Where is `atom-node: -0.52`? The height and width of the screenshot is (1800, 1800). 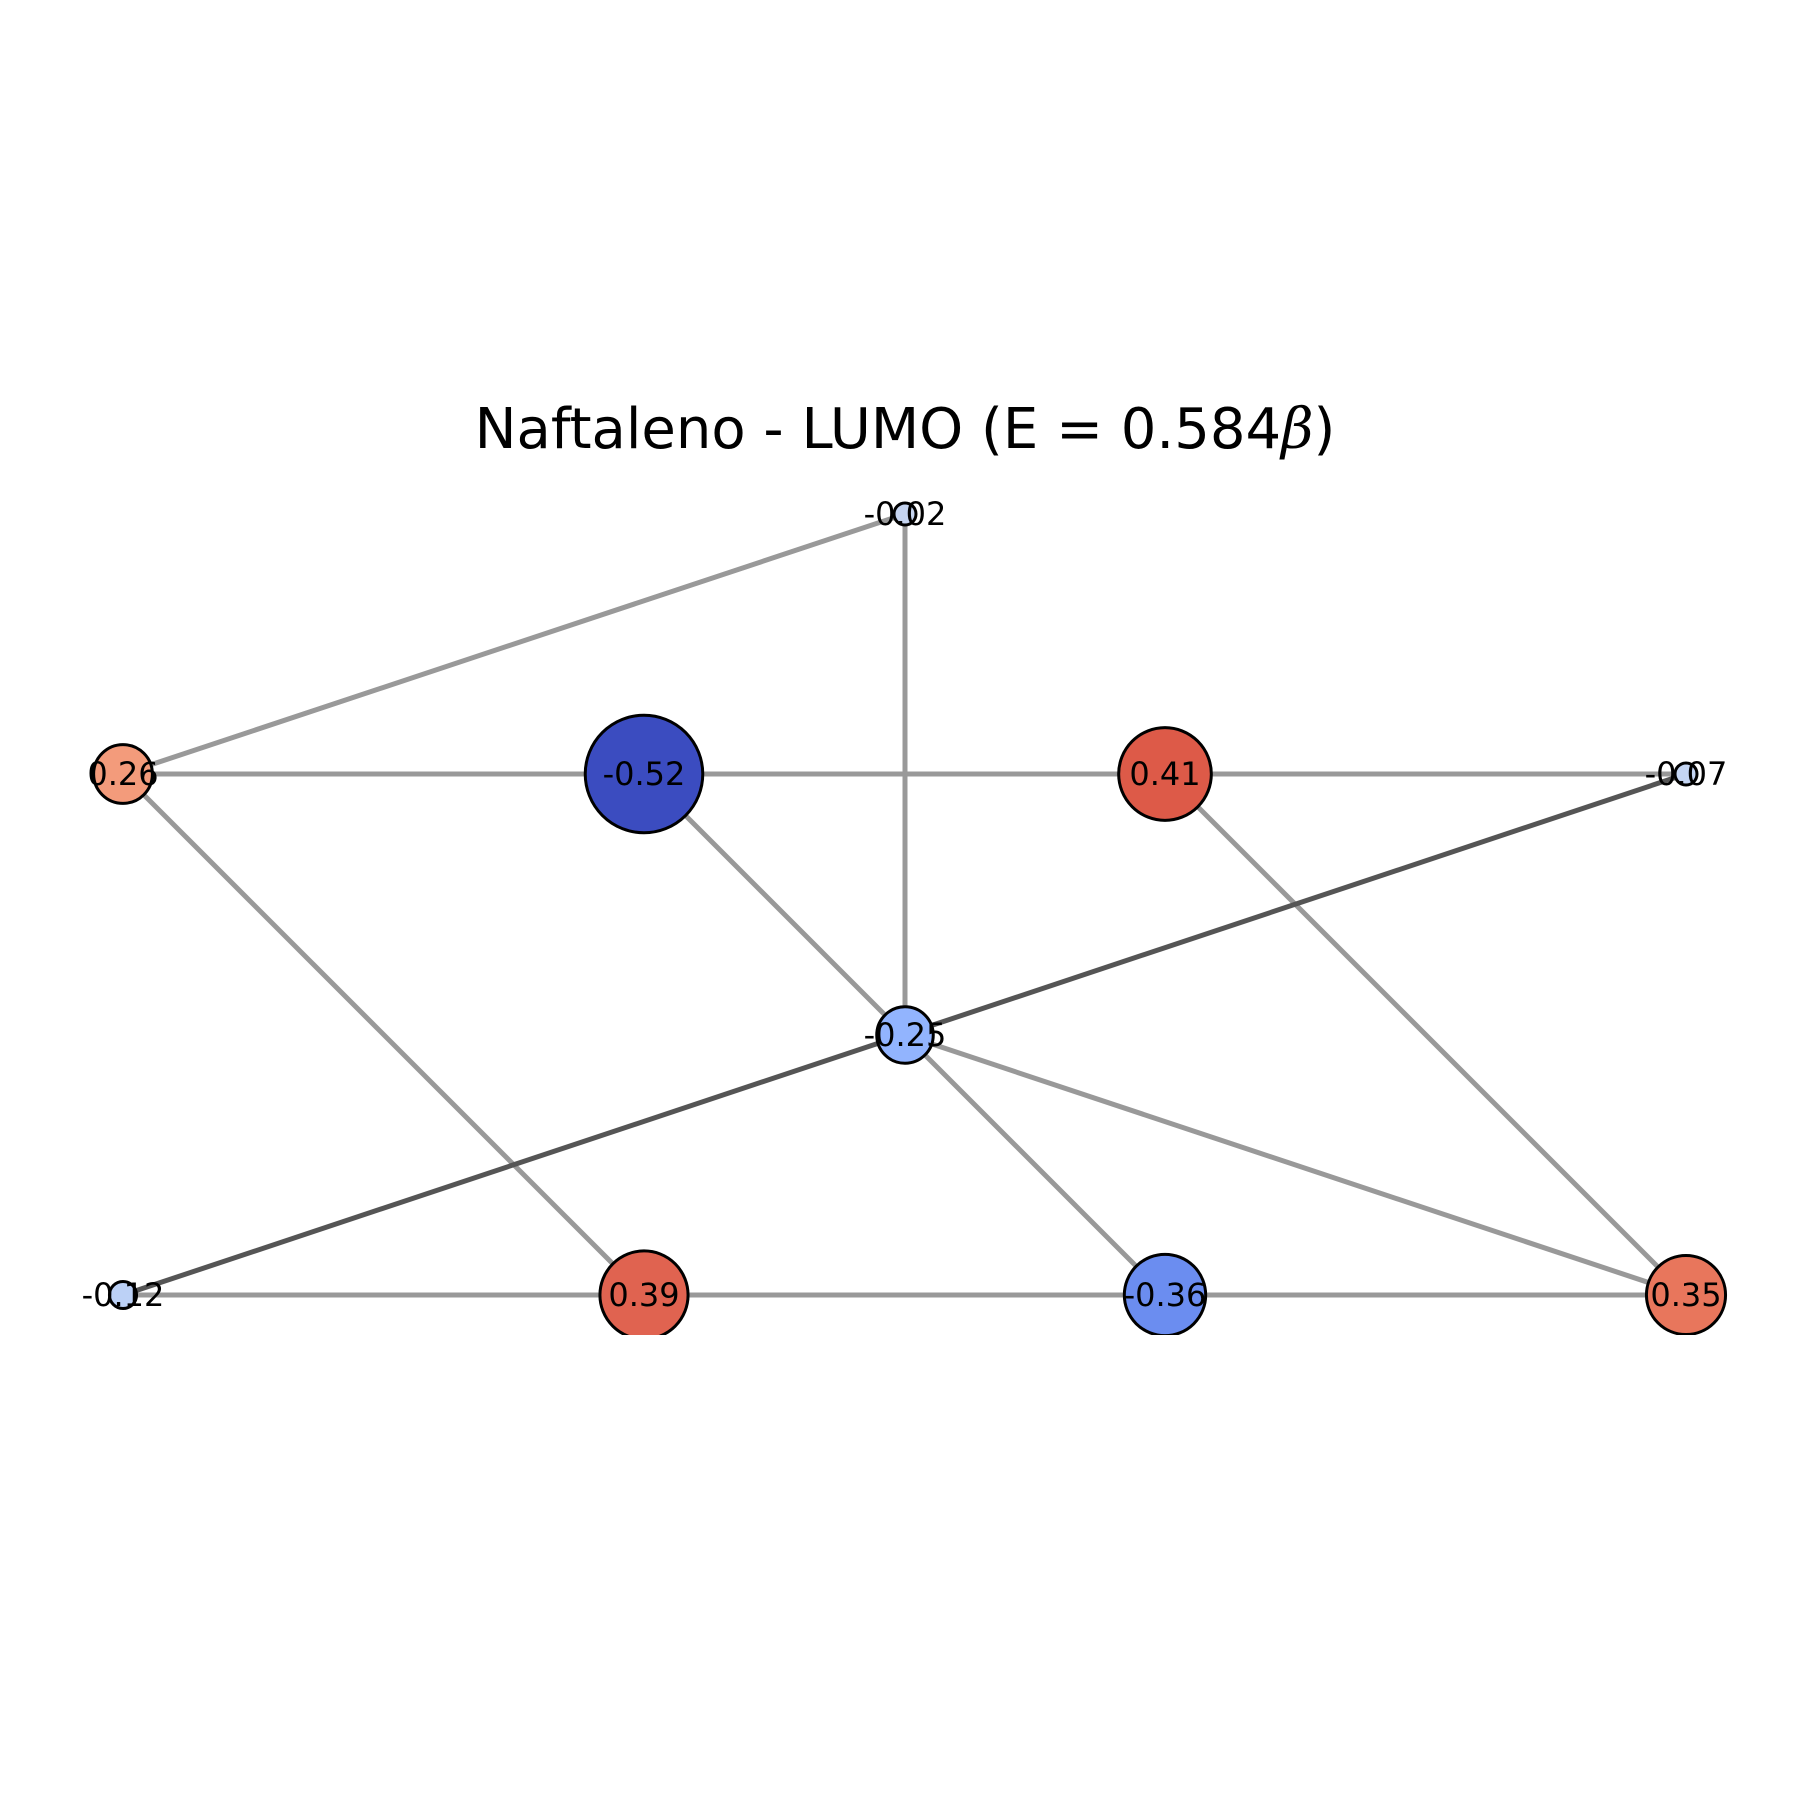 atom-node: -0.52 is located at coordinates (644, 774).